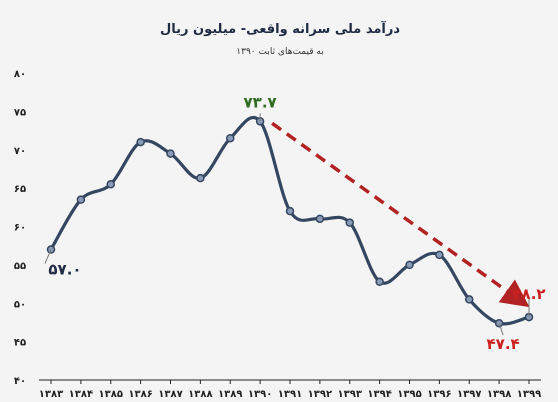 This screenshot has width=558, height=402. Describe the element at coordinates (290, 381) in the screenshot. I see `axes` at that location.